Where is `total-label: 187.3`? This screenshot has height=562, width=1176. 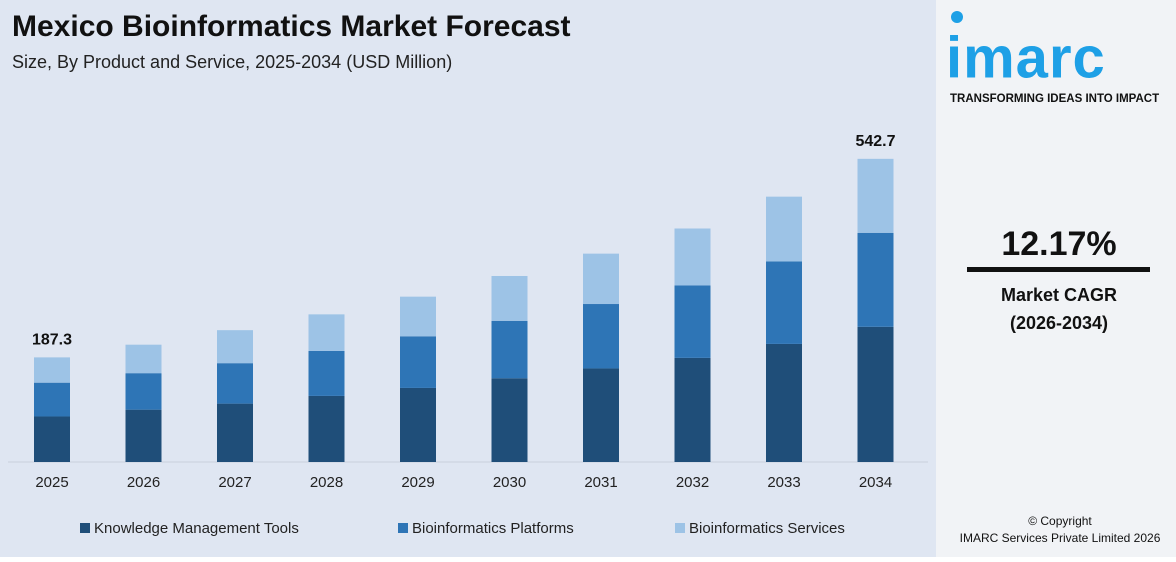 total-label: 187.3 is located at coordinates (52, 340).